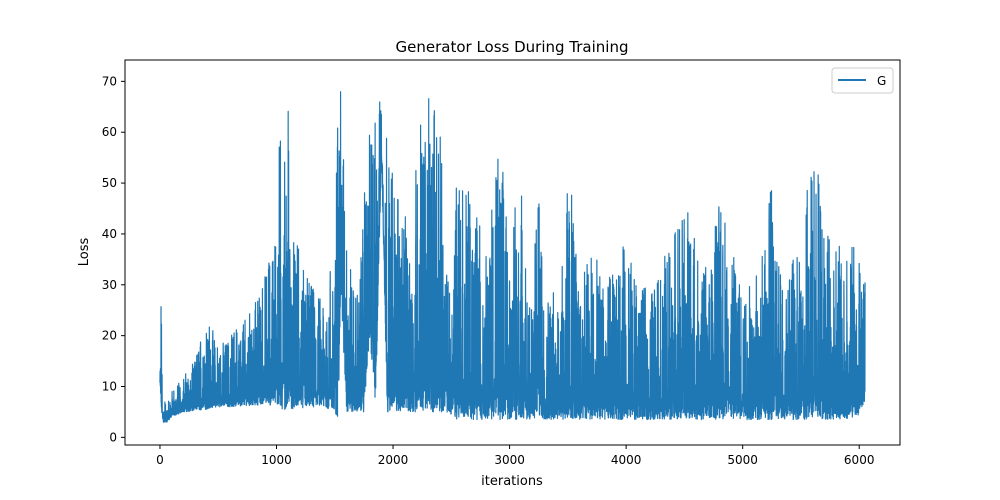 The image size is (1000, 500). I want to click on x-tick-label: 3000, so click(509, 460).